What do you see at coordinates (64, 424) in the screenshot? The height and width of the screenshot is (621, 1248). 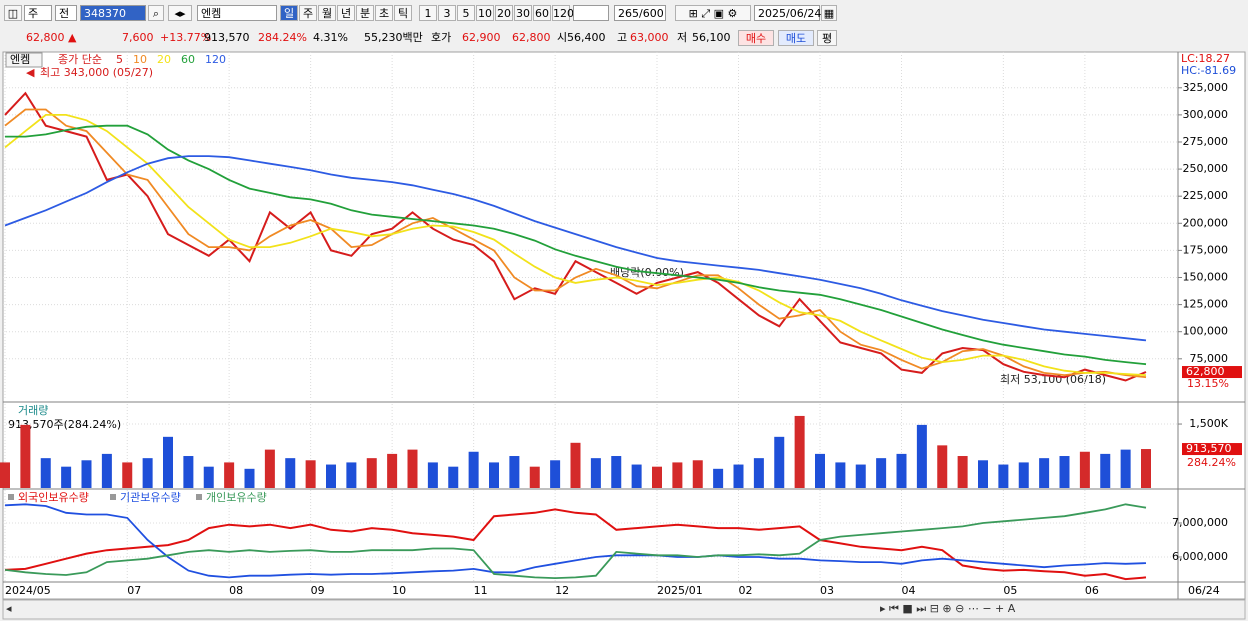 I see `volume-subtitle: 913,570주(284.24%)` at bounding box center [64, 424].